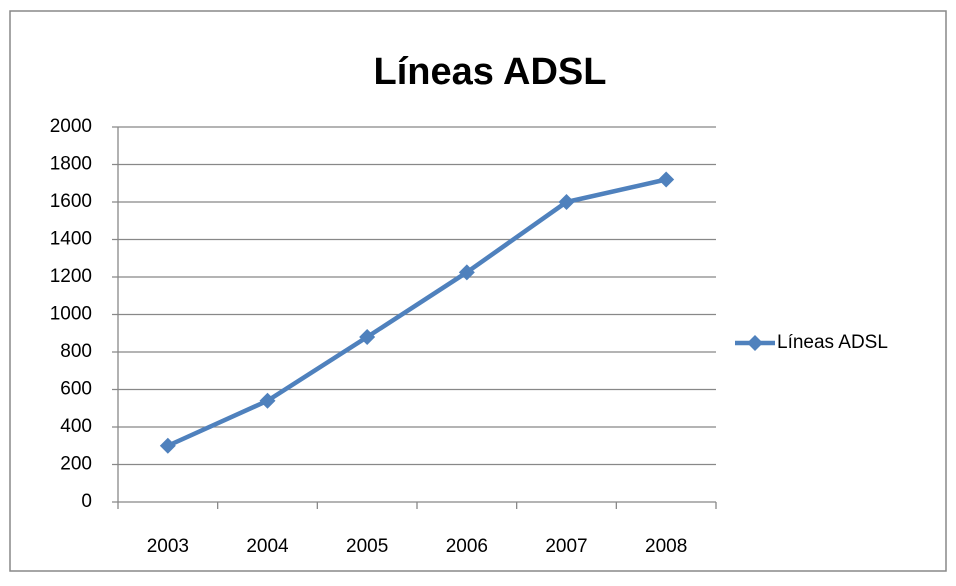  I want to click on y-tick-label: 400, so click(76, 426).